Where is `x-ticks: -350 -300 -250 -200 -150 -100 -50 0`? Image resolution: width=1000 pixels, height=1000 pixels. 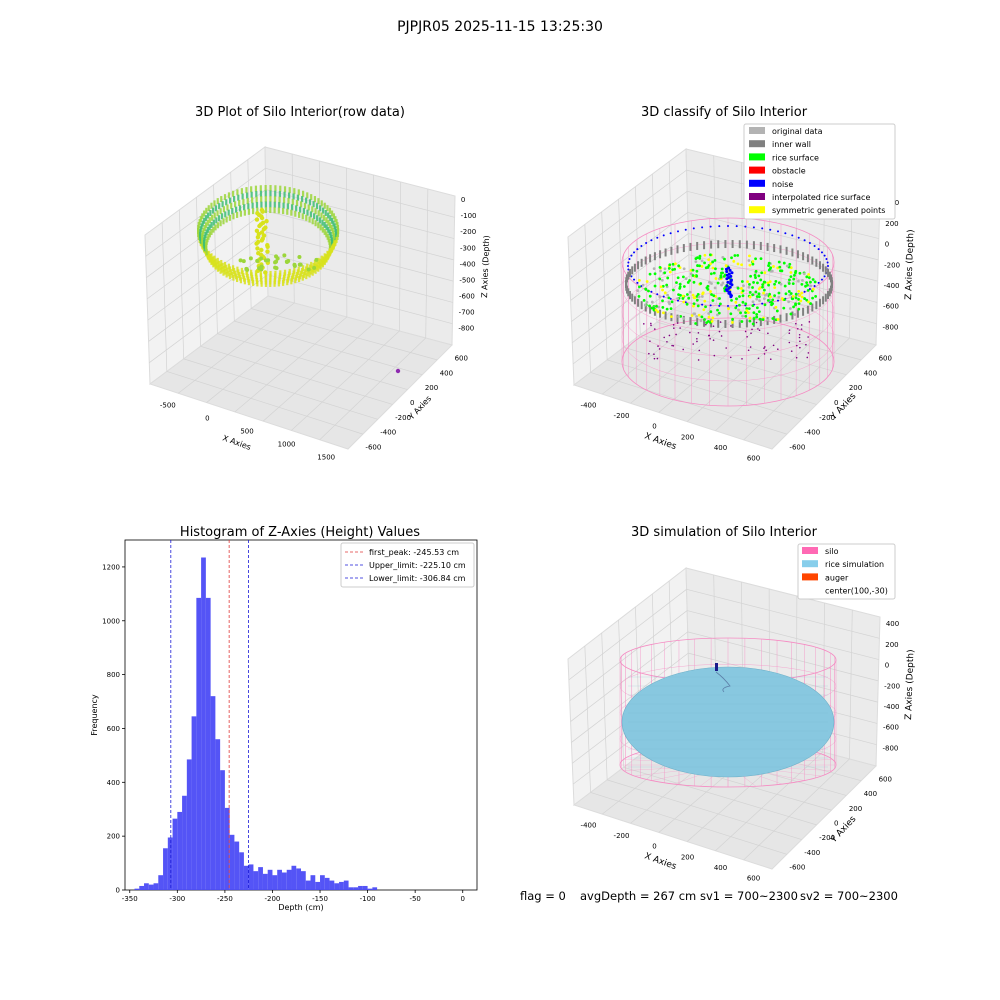 x-ticks: -350 -300 -250 -200 -150 -100 -50 0 is located at coordinates (293, 896).